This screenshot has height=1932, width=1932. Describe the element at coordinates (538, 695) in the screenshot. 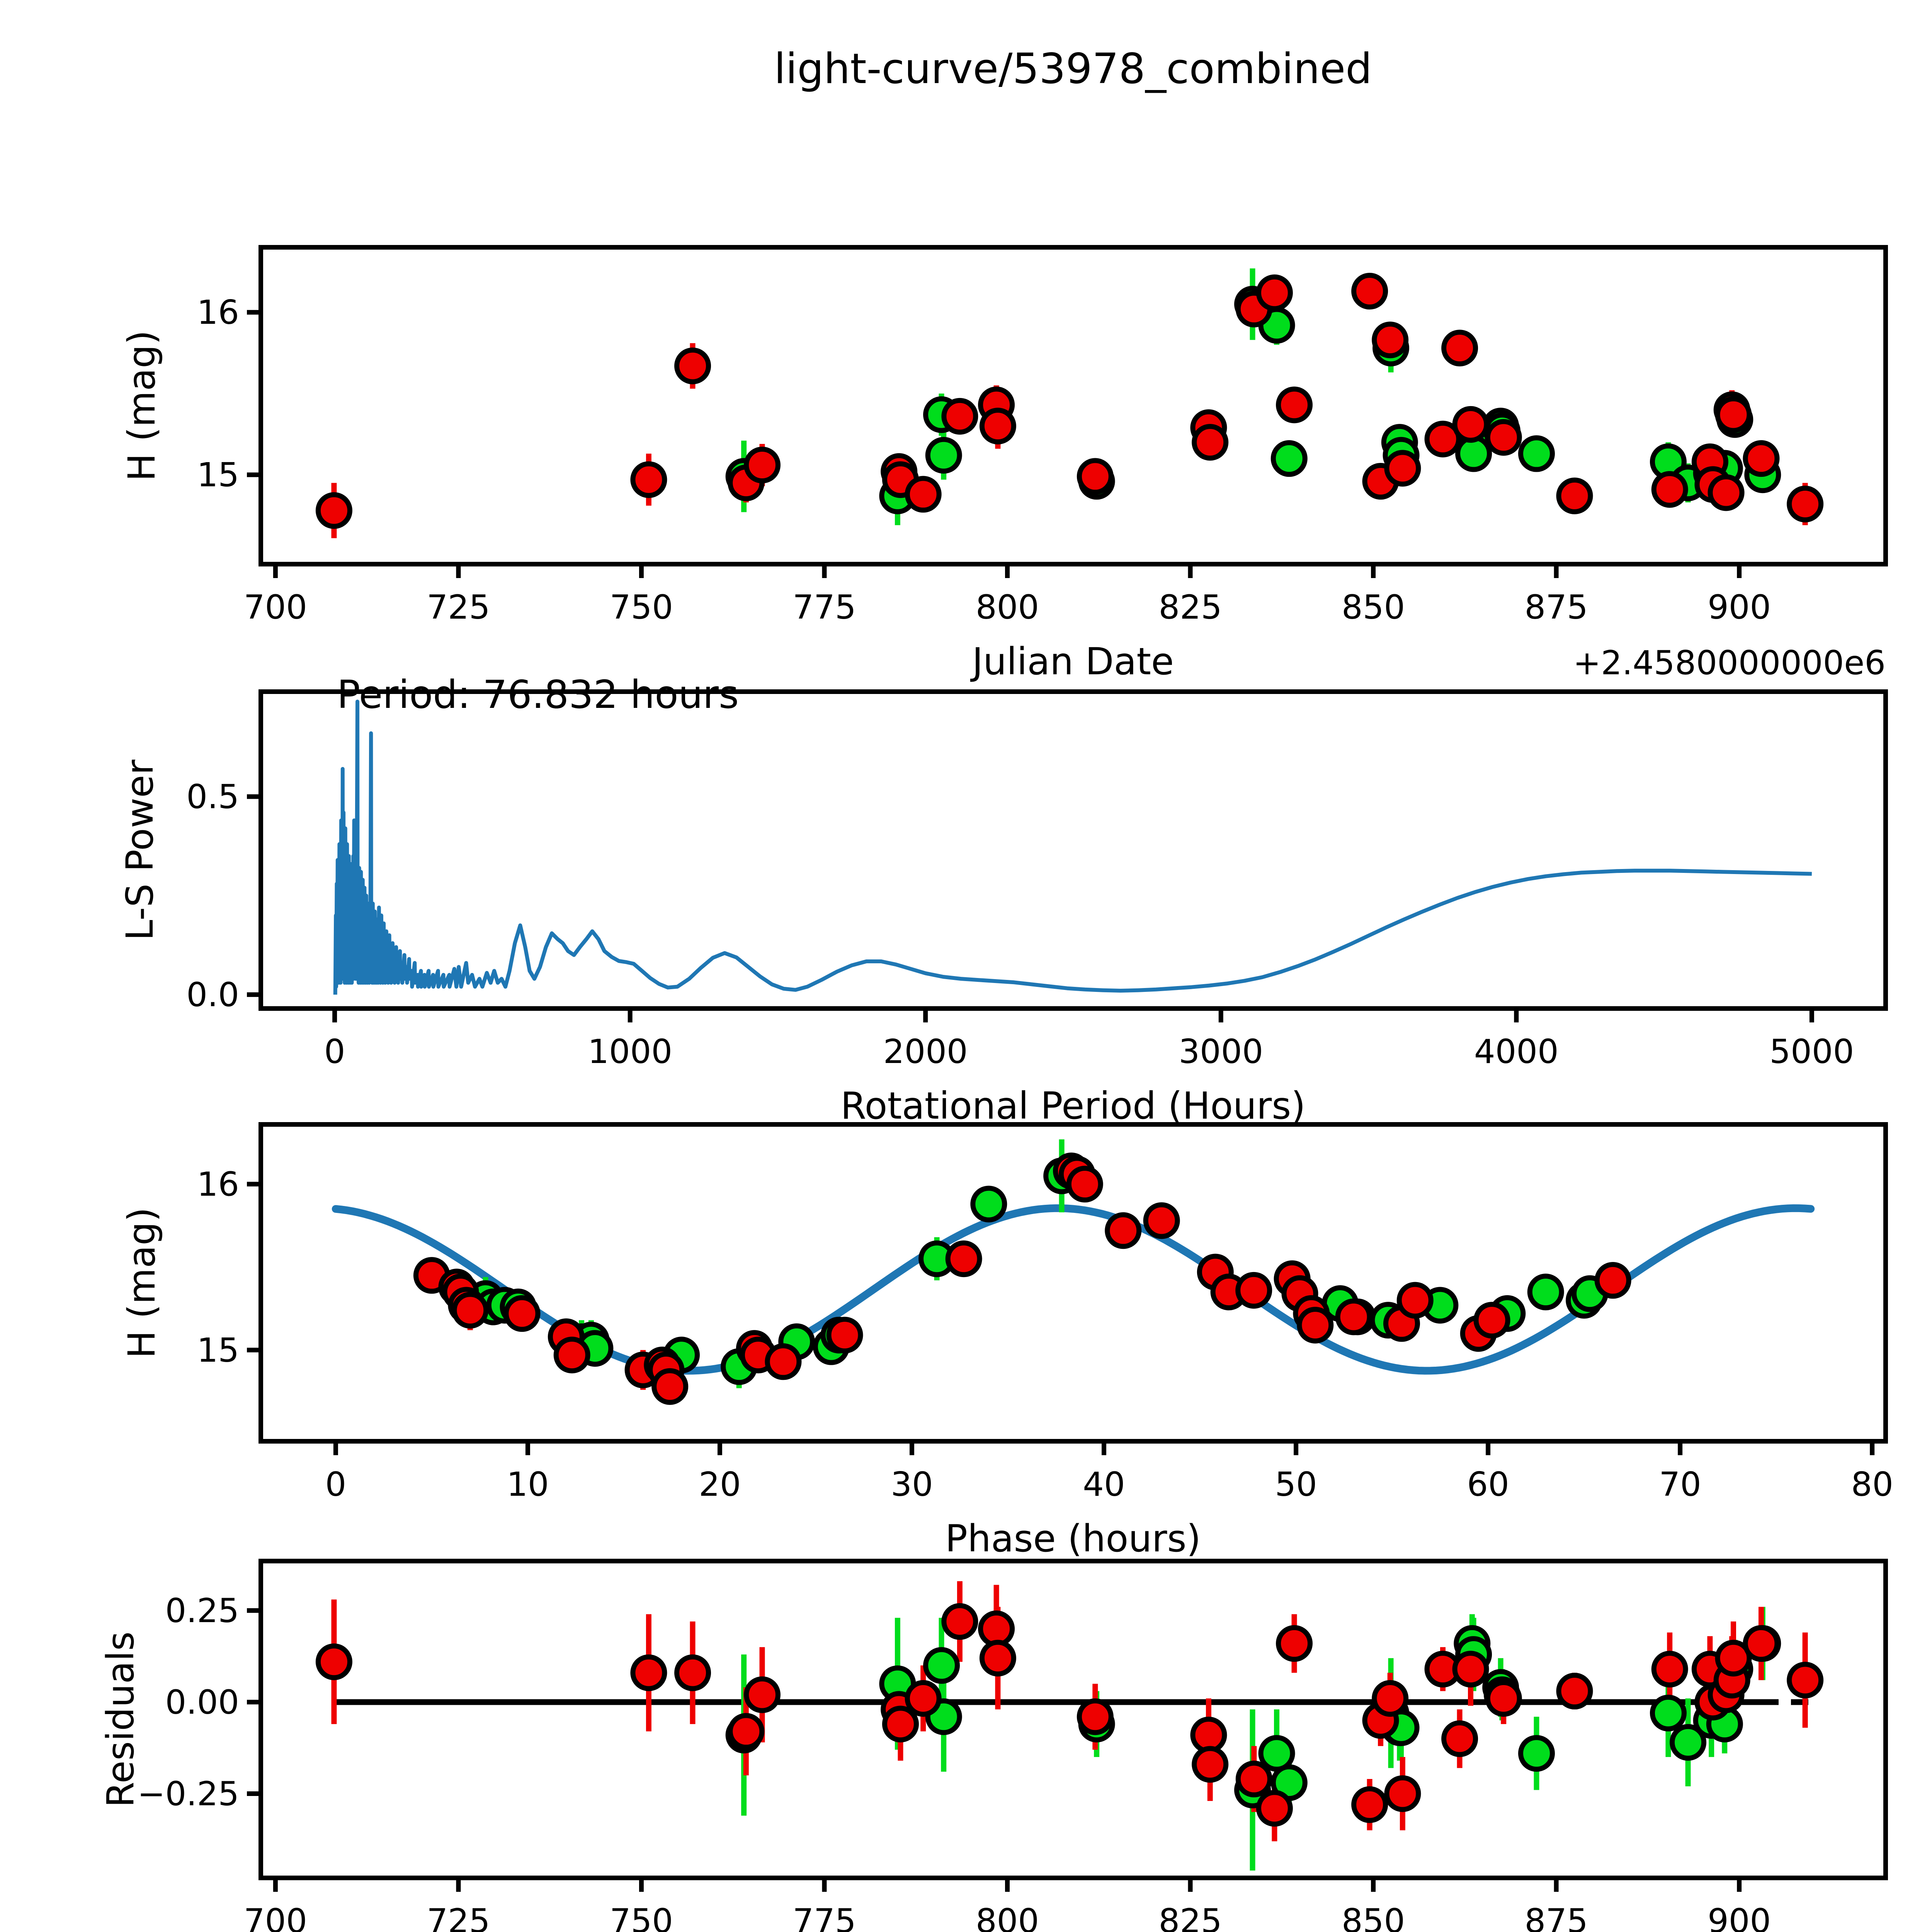

I see `periodogram-best-period-annotation: Period: 76.832 hours` at that location.